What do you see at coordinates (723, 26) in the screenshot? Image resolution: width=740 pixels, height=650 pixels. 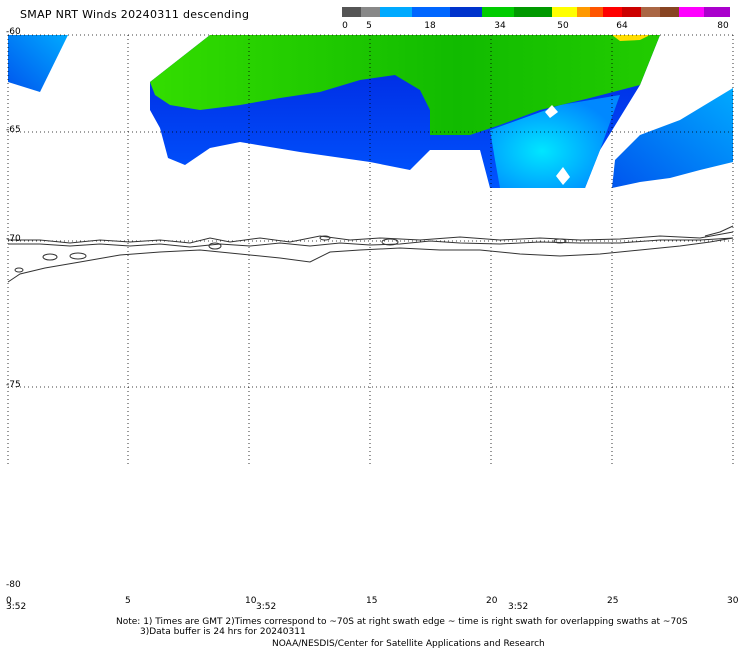 I see `colorbar-label: 80` at bounding box center [723, 26].